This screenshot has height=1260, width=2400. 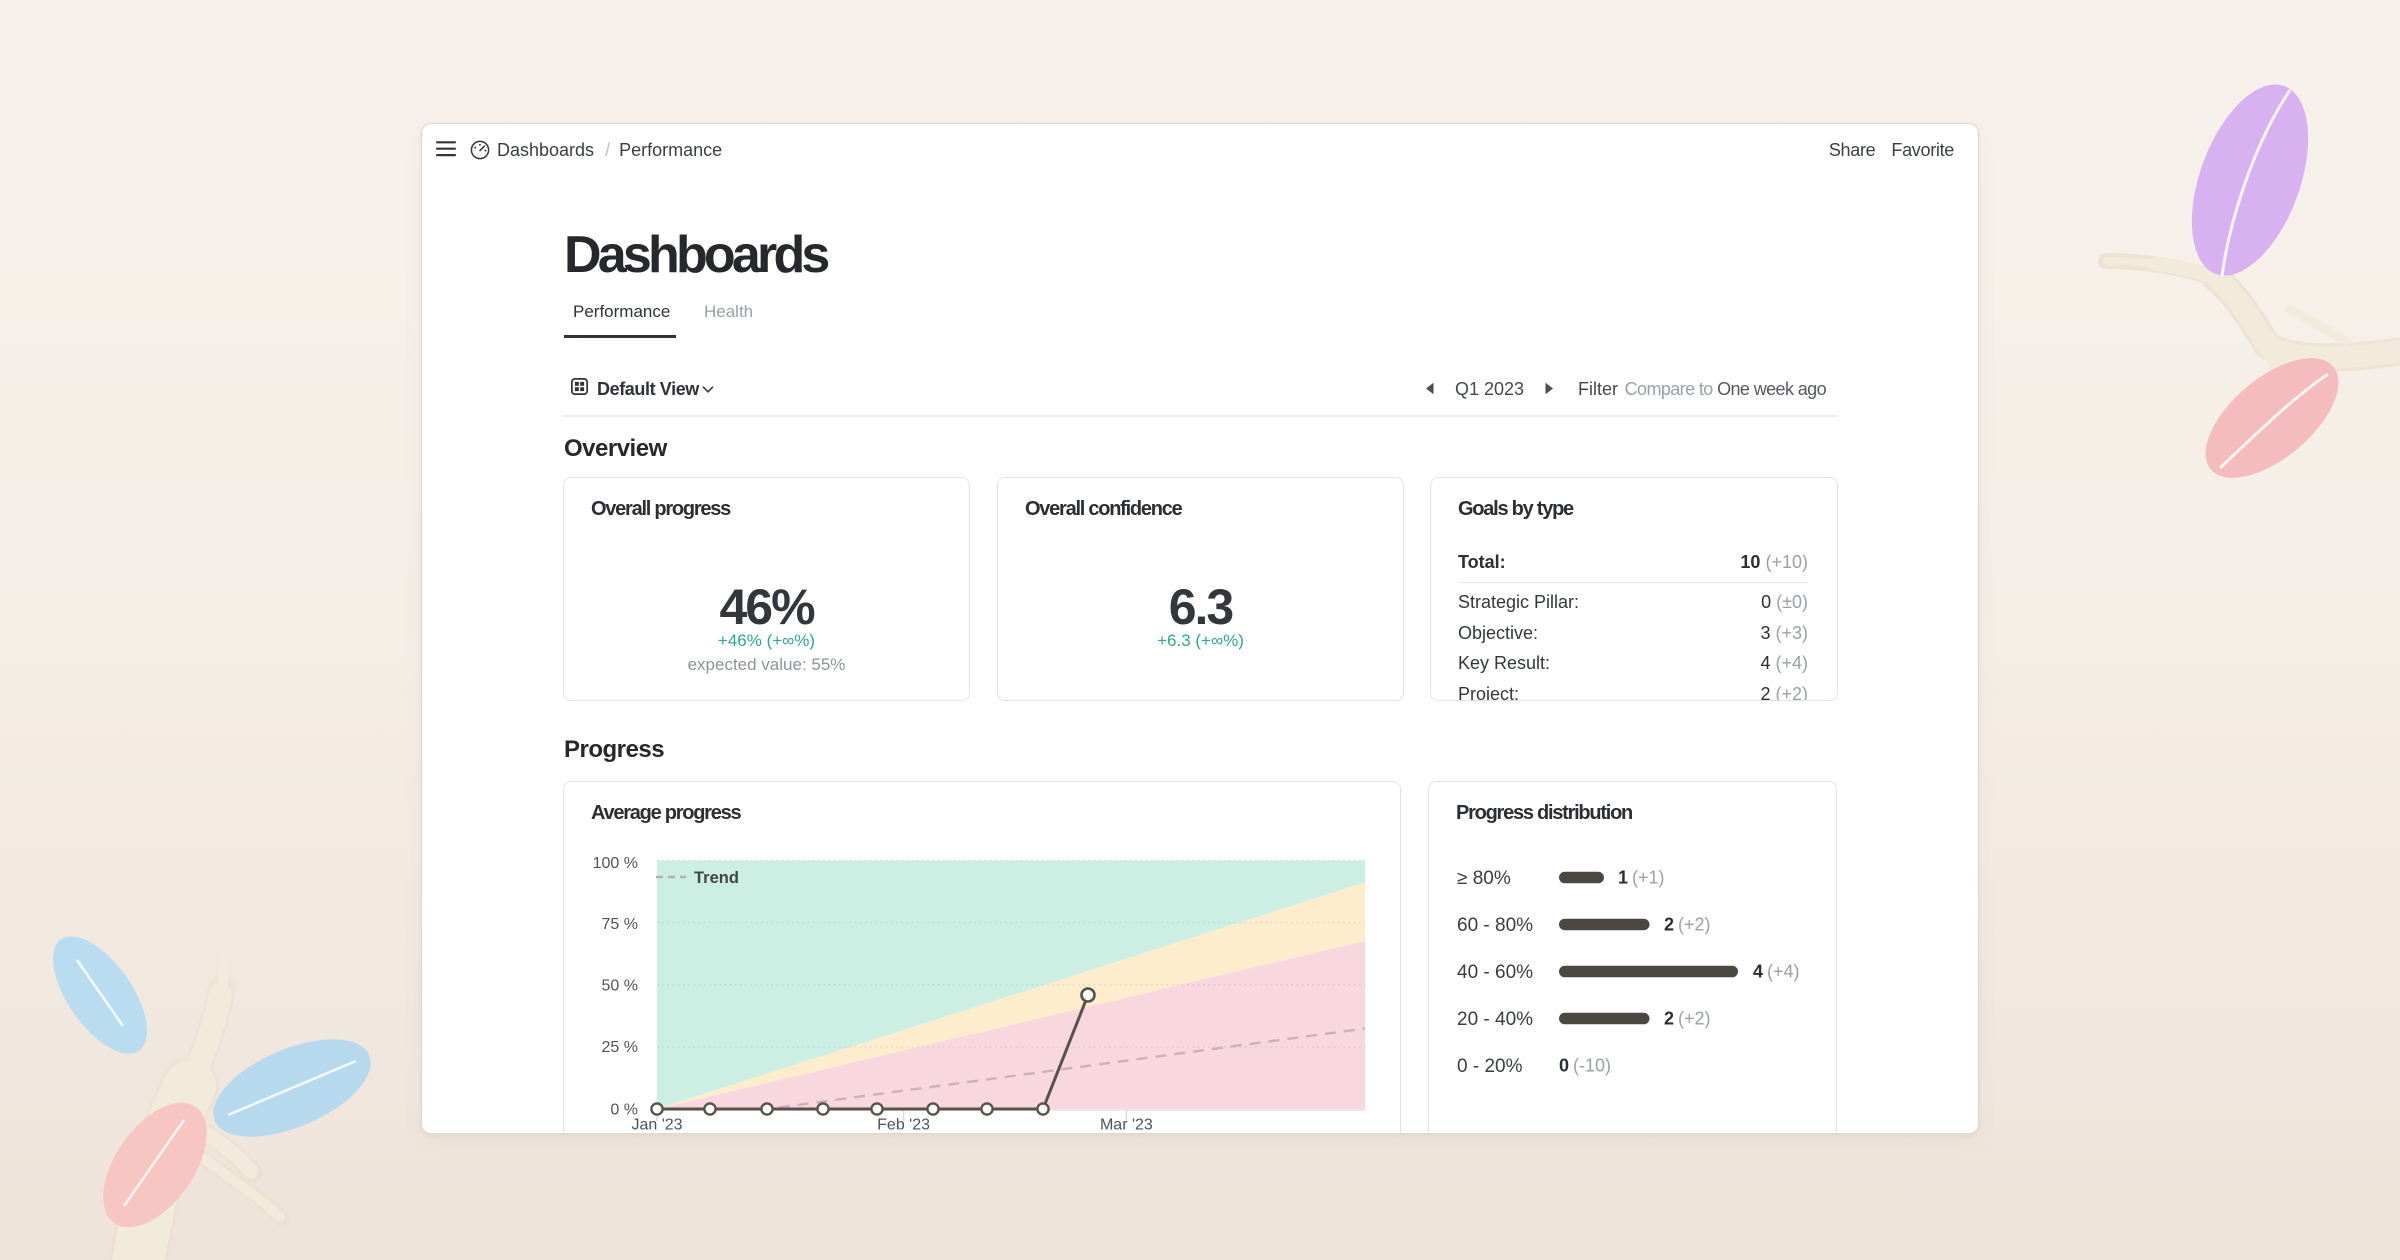 What do you see at coordinates (716, 878) in the screenshot?
I see `svg-text: Trend` at bounding box center [716, 878].